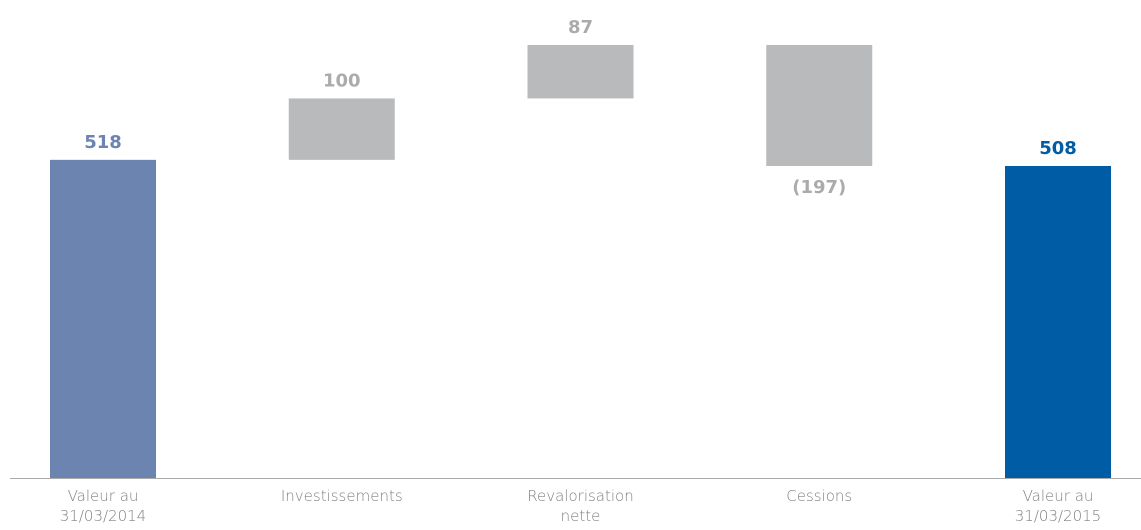  I want to click on value-label: 518, so click(103, 142).